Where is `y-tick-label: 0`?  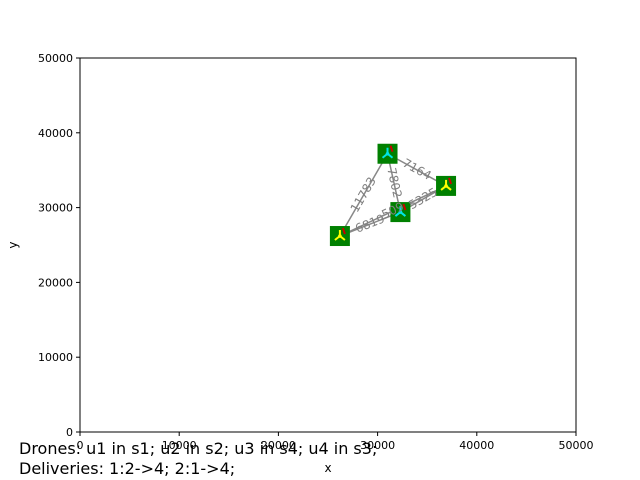 y-tick-label: 0 is located at coordinates (69, 432).